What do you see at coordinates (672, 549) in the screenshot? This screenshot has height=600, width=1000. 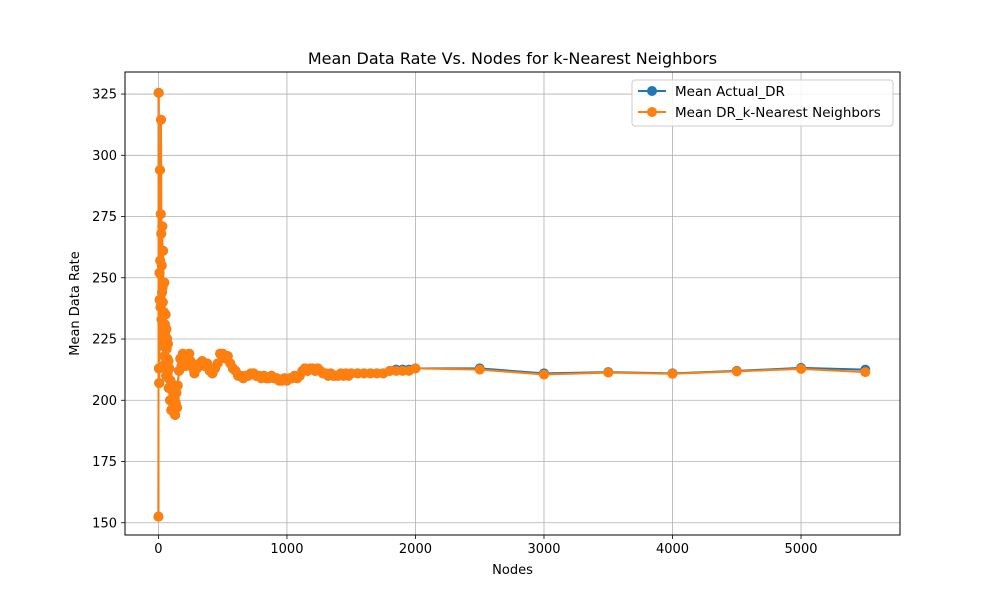 I see `x-tick-label: 4000` at bounding box center [672, 549].